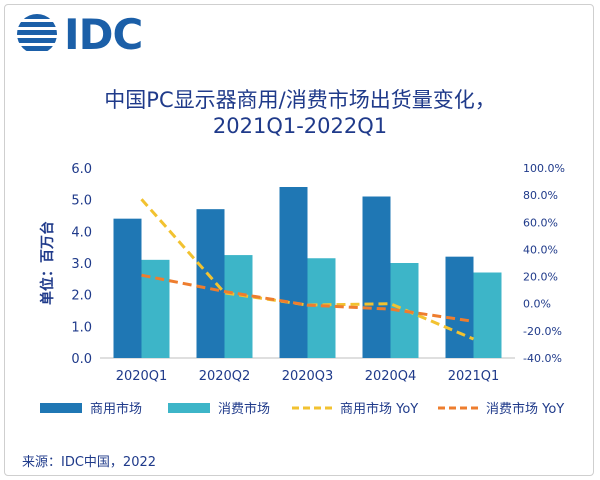  I want to click on x-tick-label: 2020Q1, so click(142, 376).